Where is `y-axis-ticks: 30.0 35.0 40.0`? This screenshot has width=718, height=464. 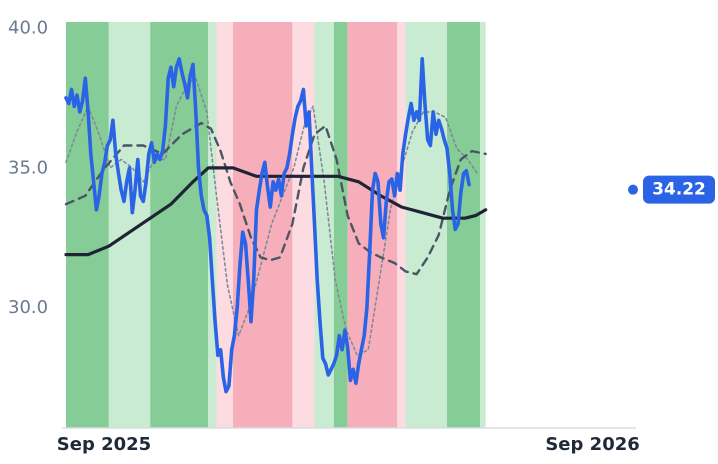 y-axis-ticks: 30.0 35.0 40.0 is located at coordinates (28, 168).